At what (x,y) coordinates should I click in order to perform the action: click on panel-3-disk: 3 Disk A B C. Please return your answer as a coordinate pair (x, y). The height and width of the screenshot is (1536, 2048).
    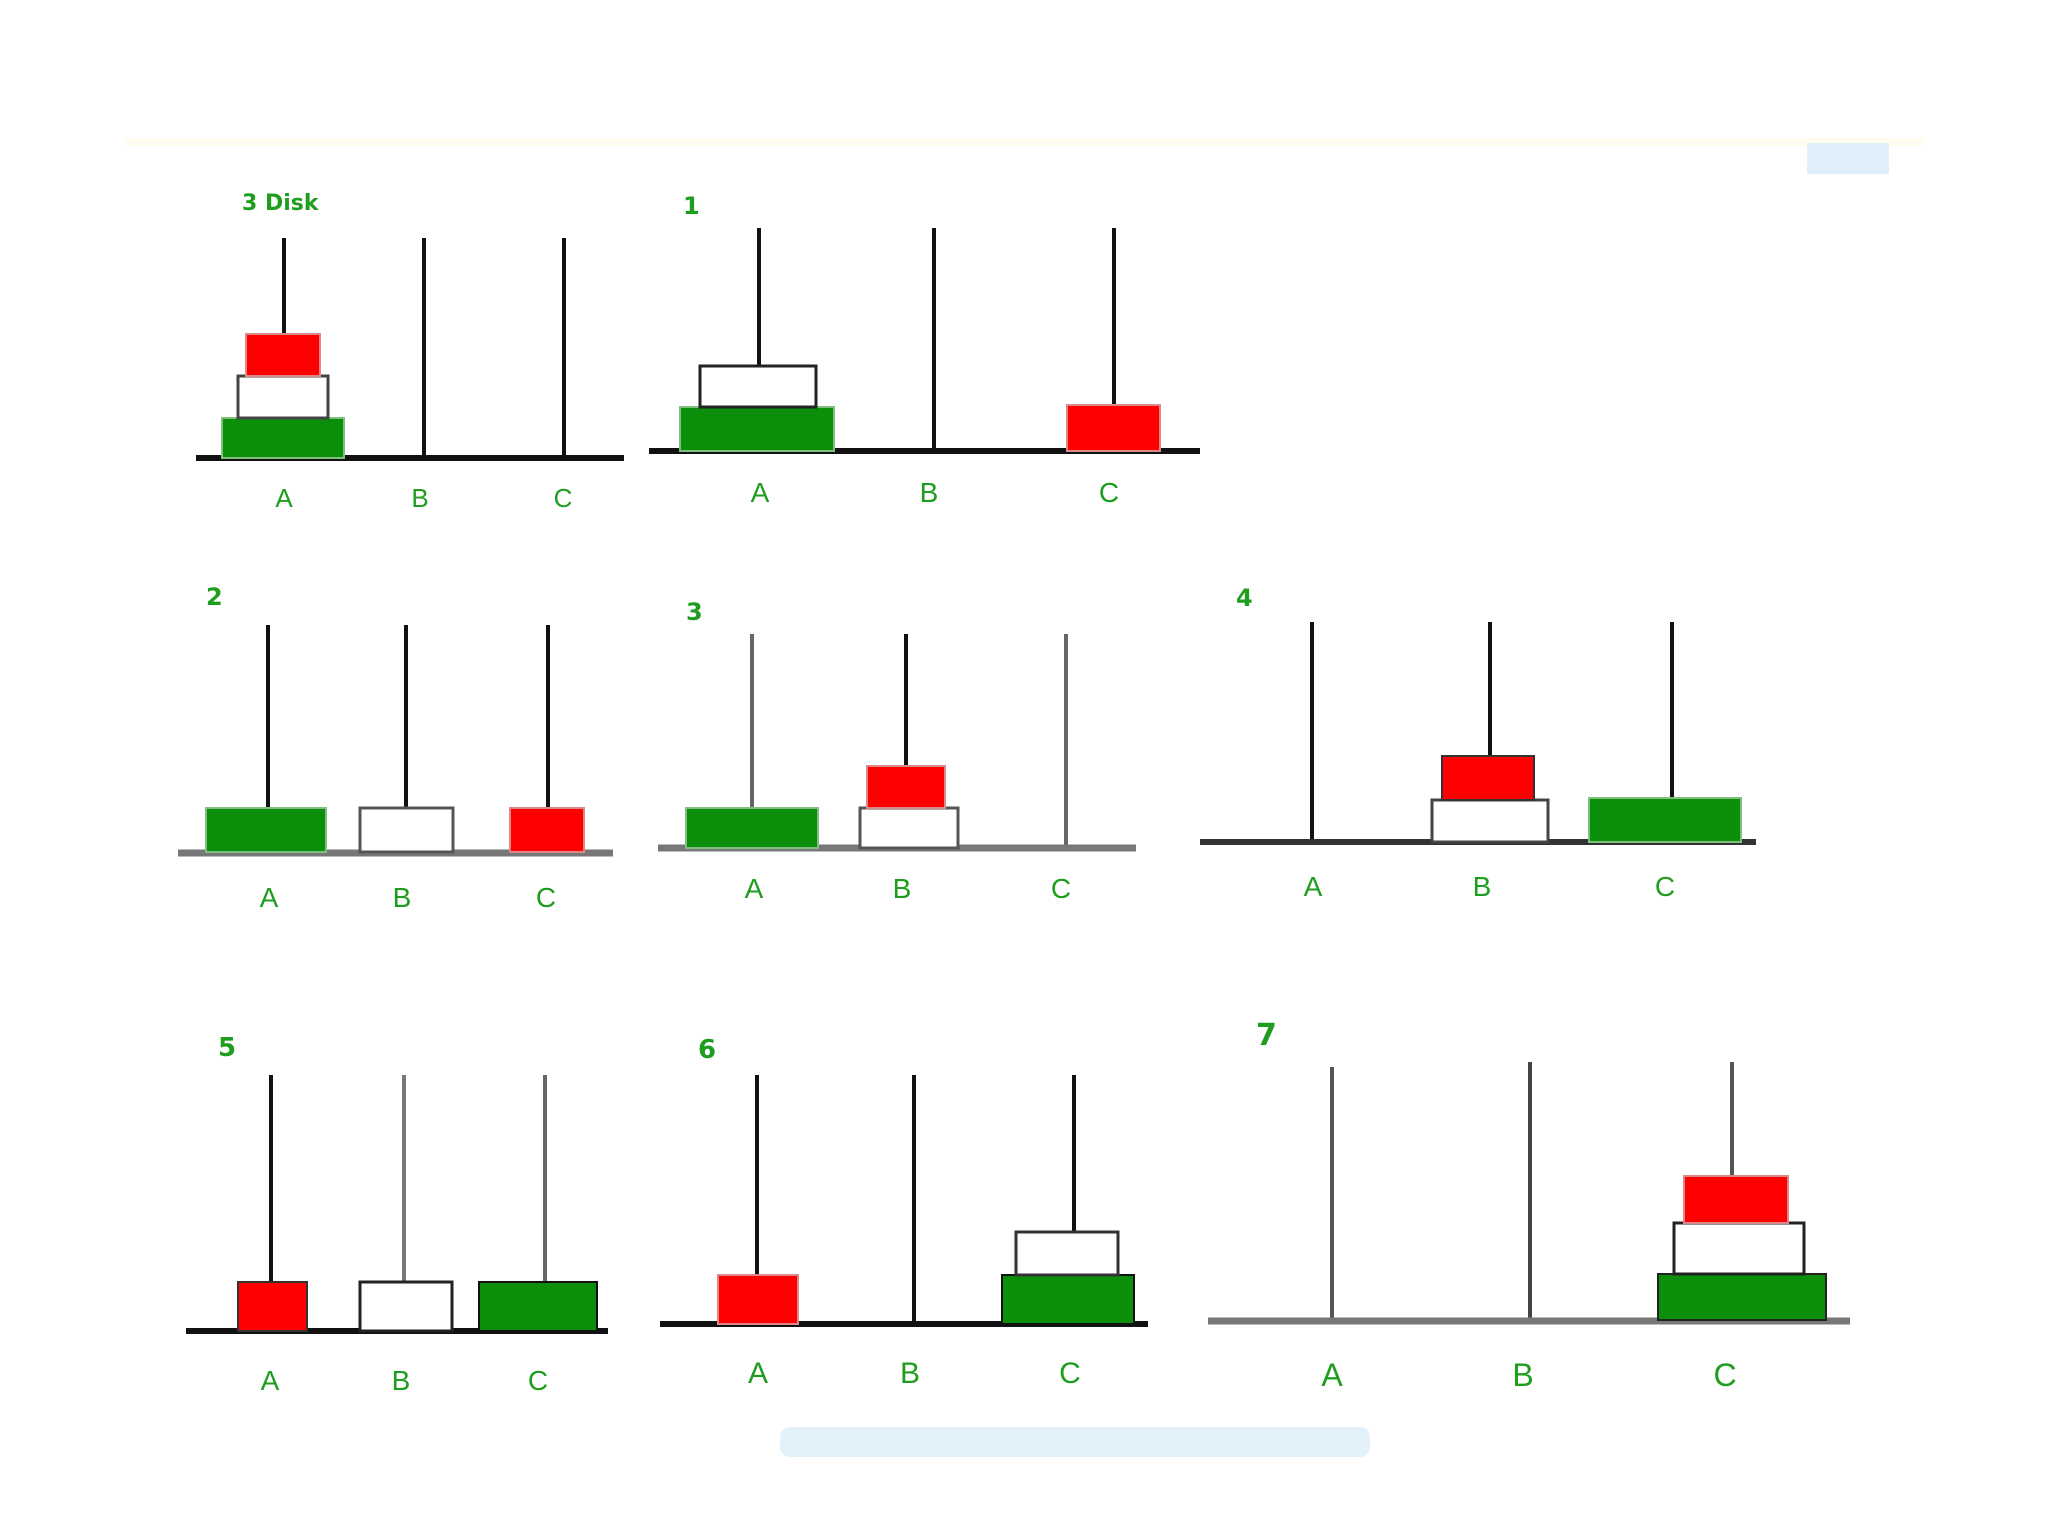
    Looking at the image, I should click on (410, 352).